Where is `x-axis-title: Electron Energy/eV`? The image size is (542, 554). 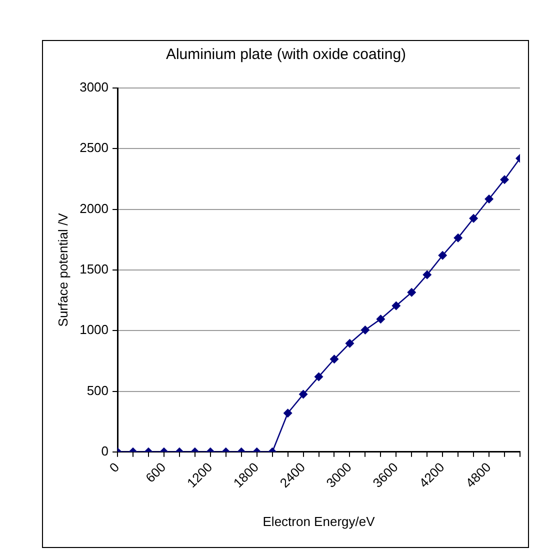
x-axis-title: Electron Energy/eV is located at coordinates (319, 521).